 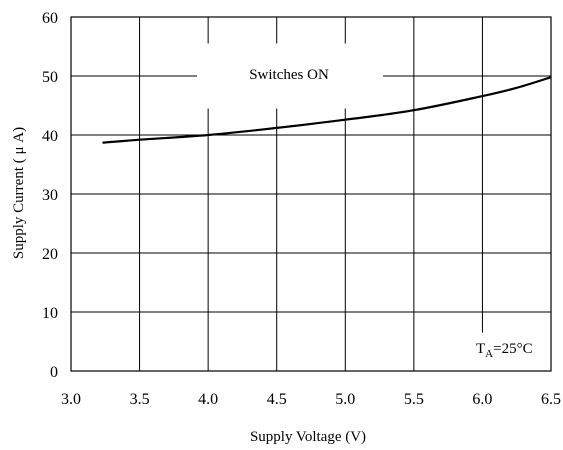 I want to click on x-tick-label-5.0: 5.0, so click(x=345, y=399).